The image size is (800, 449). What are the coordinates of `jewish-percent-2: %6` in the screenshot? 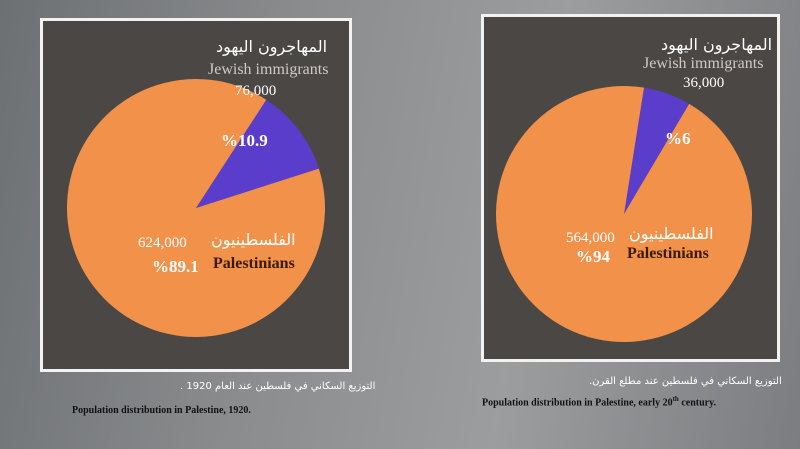 It's located at (678, 138).